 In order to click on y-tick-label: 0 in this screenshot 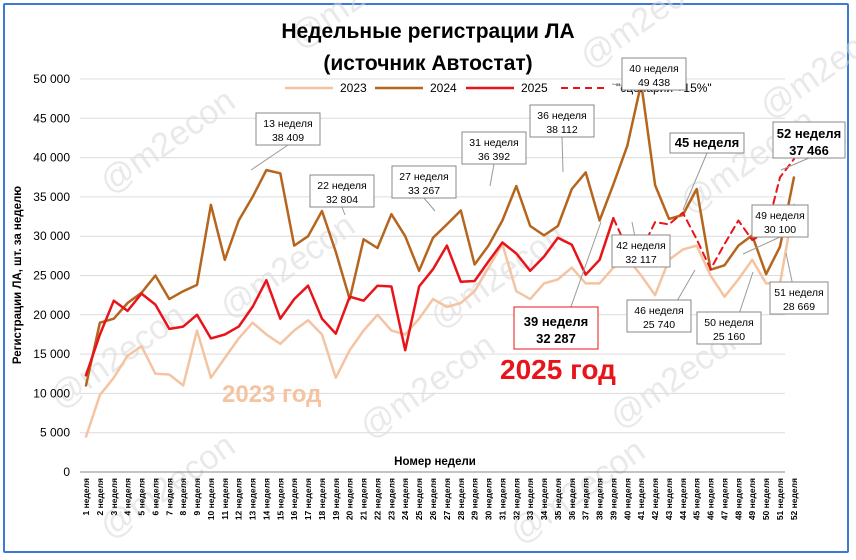, I will do `click(66, 472)`.